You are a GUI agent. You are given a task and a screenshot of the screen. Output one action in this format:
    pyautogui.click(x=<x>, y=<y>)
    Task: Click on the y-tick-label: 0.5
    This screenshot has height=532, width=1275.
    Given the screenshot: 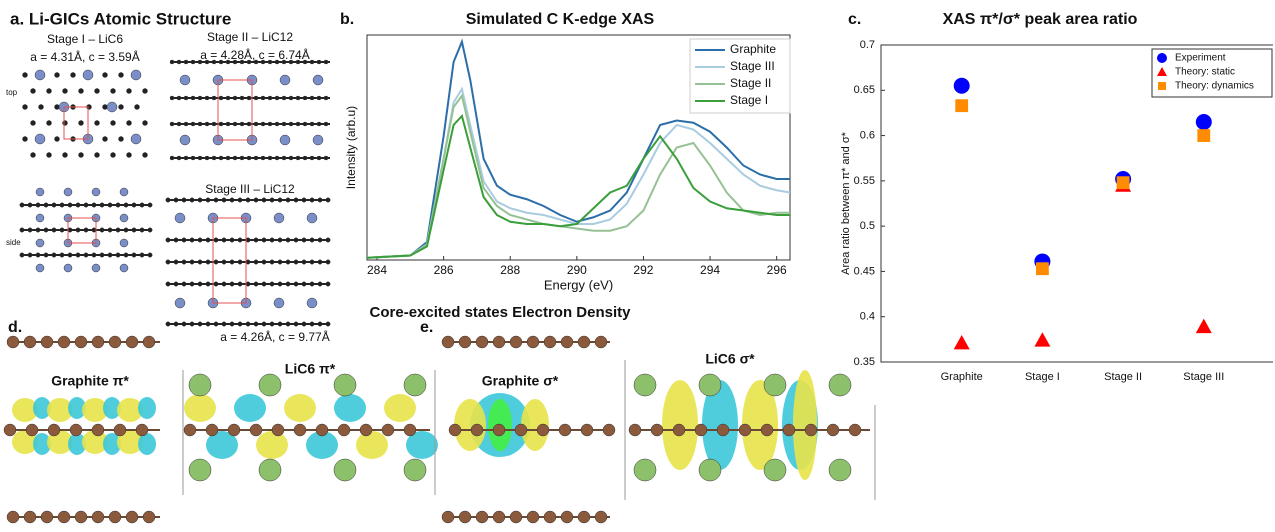 What is the action you would take?
    pyautogui.click(x=867, y=226)
    